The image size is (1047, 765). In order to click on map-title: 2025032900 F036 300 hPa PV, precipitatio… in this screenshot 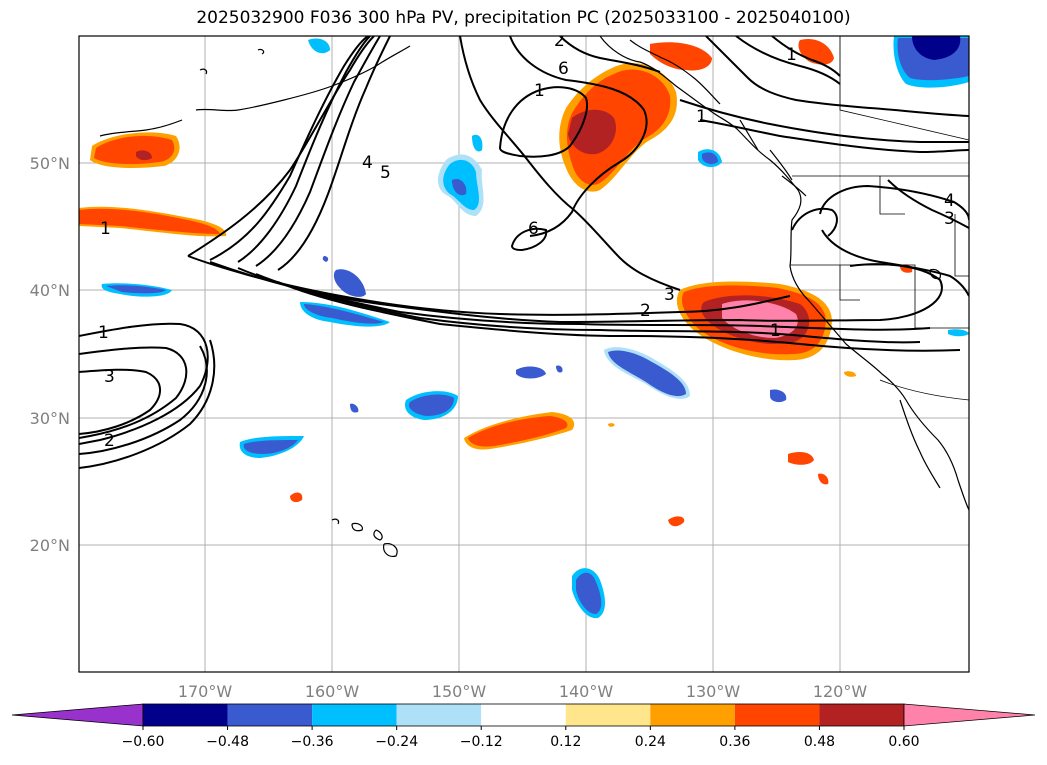, I will do `click(523, 18)`.